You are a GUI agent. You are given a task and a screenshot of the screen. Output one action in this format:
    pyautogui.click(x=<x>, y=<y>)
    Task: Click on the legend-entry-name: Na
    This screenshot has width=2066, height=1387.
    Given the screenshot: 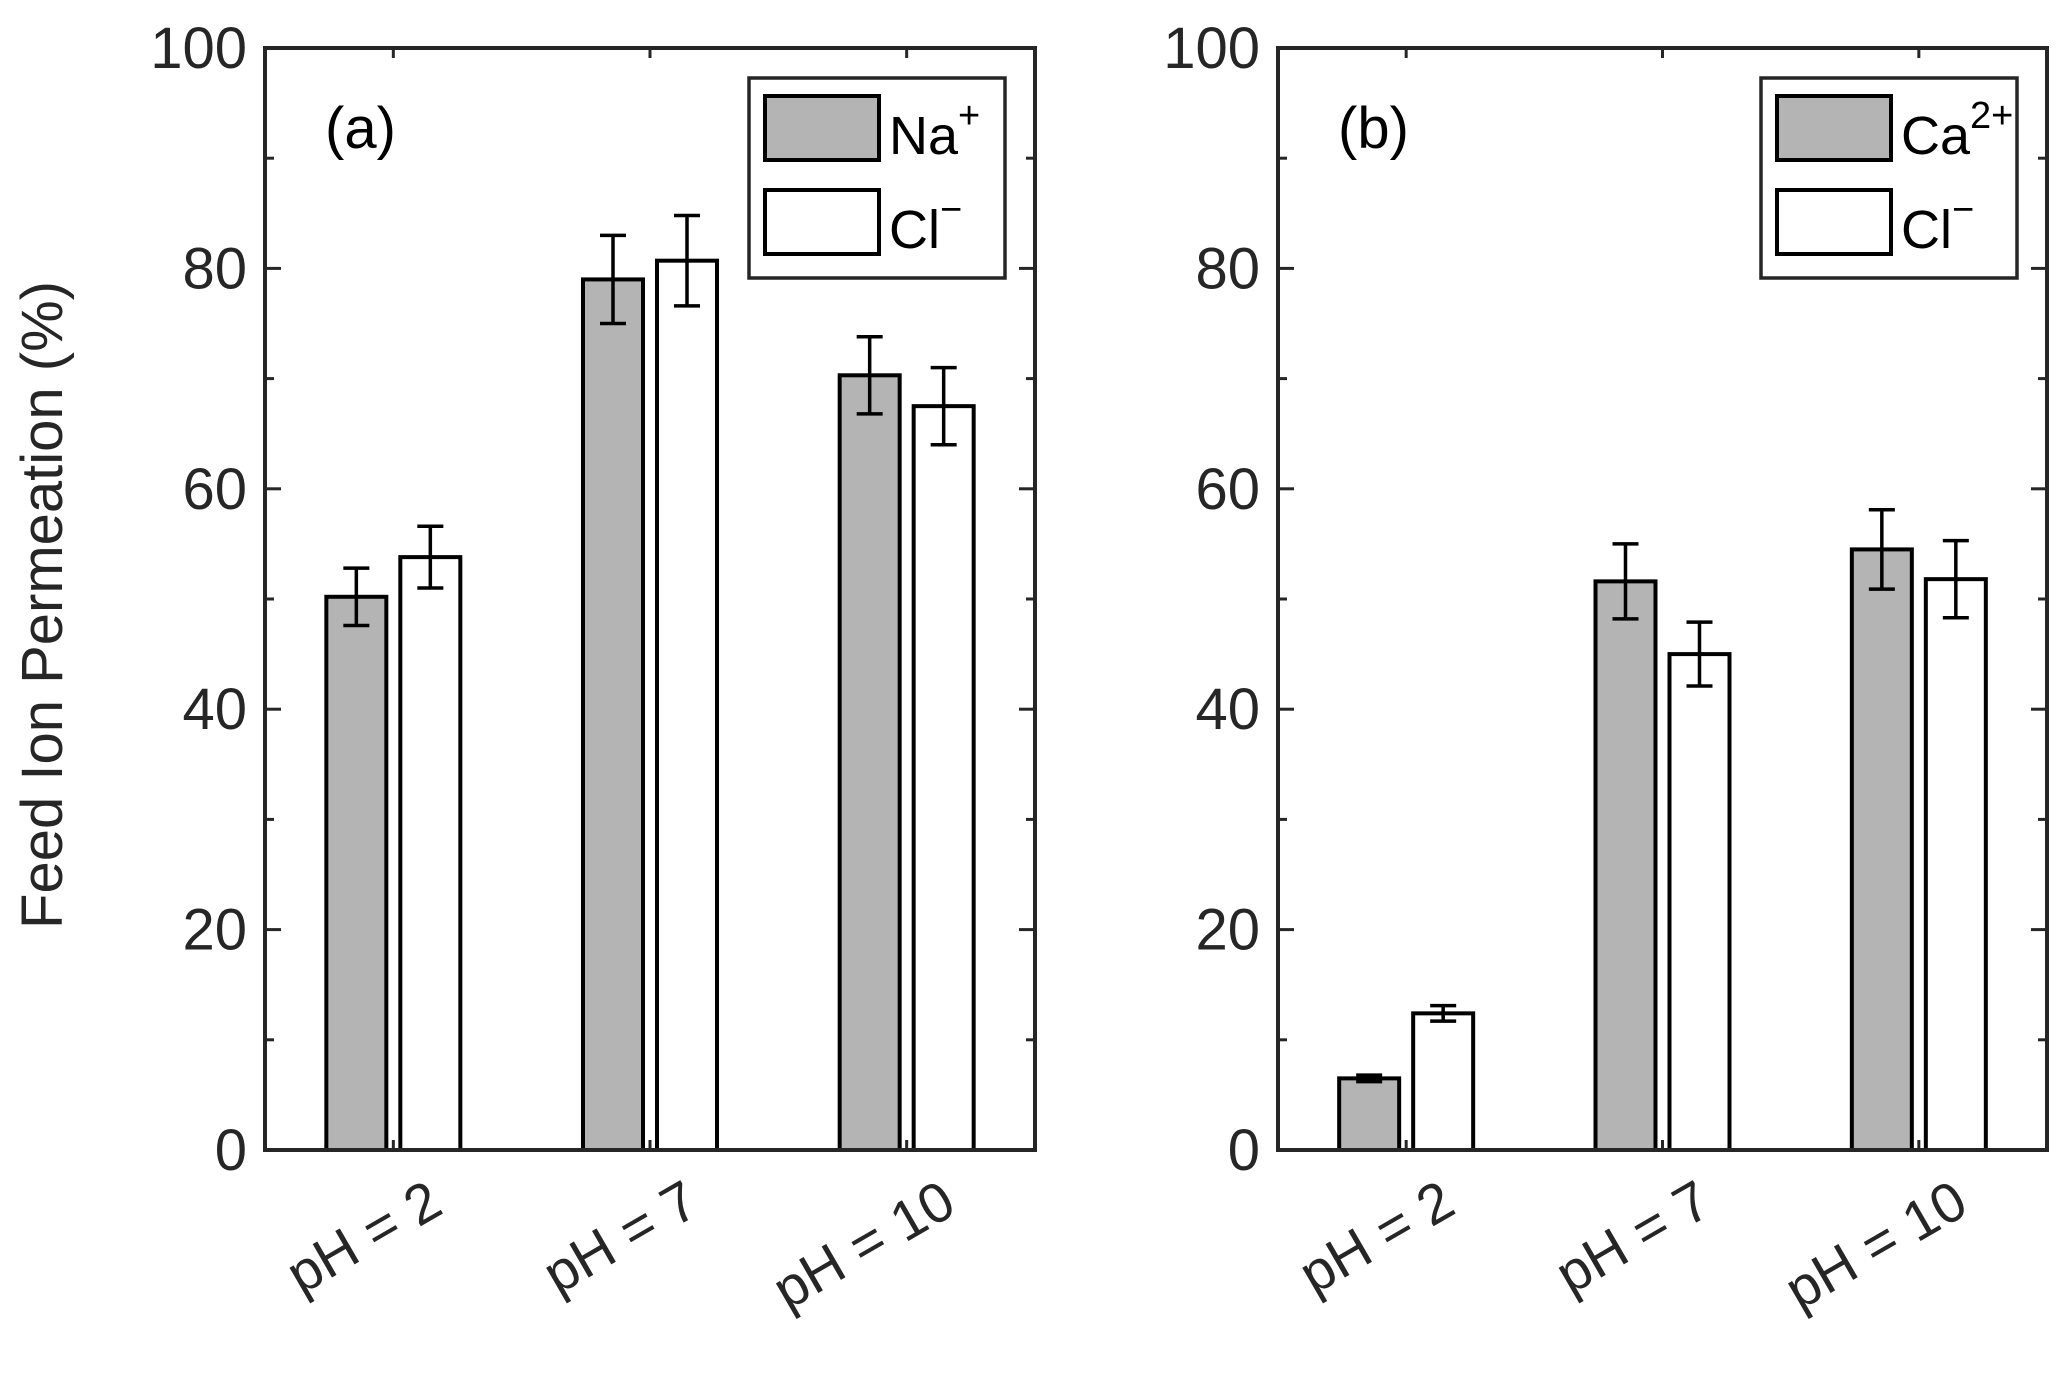 What is the action you would take?
    pyautogui.click(x=924, y=136)
    